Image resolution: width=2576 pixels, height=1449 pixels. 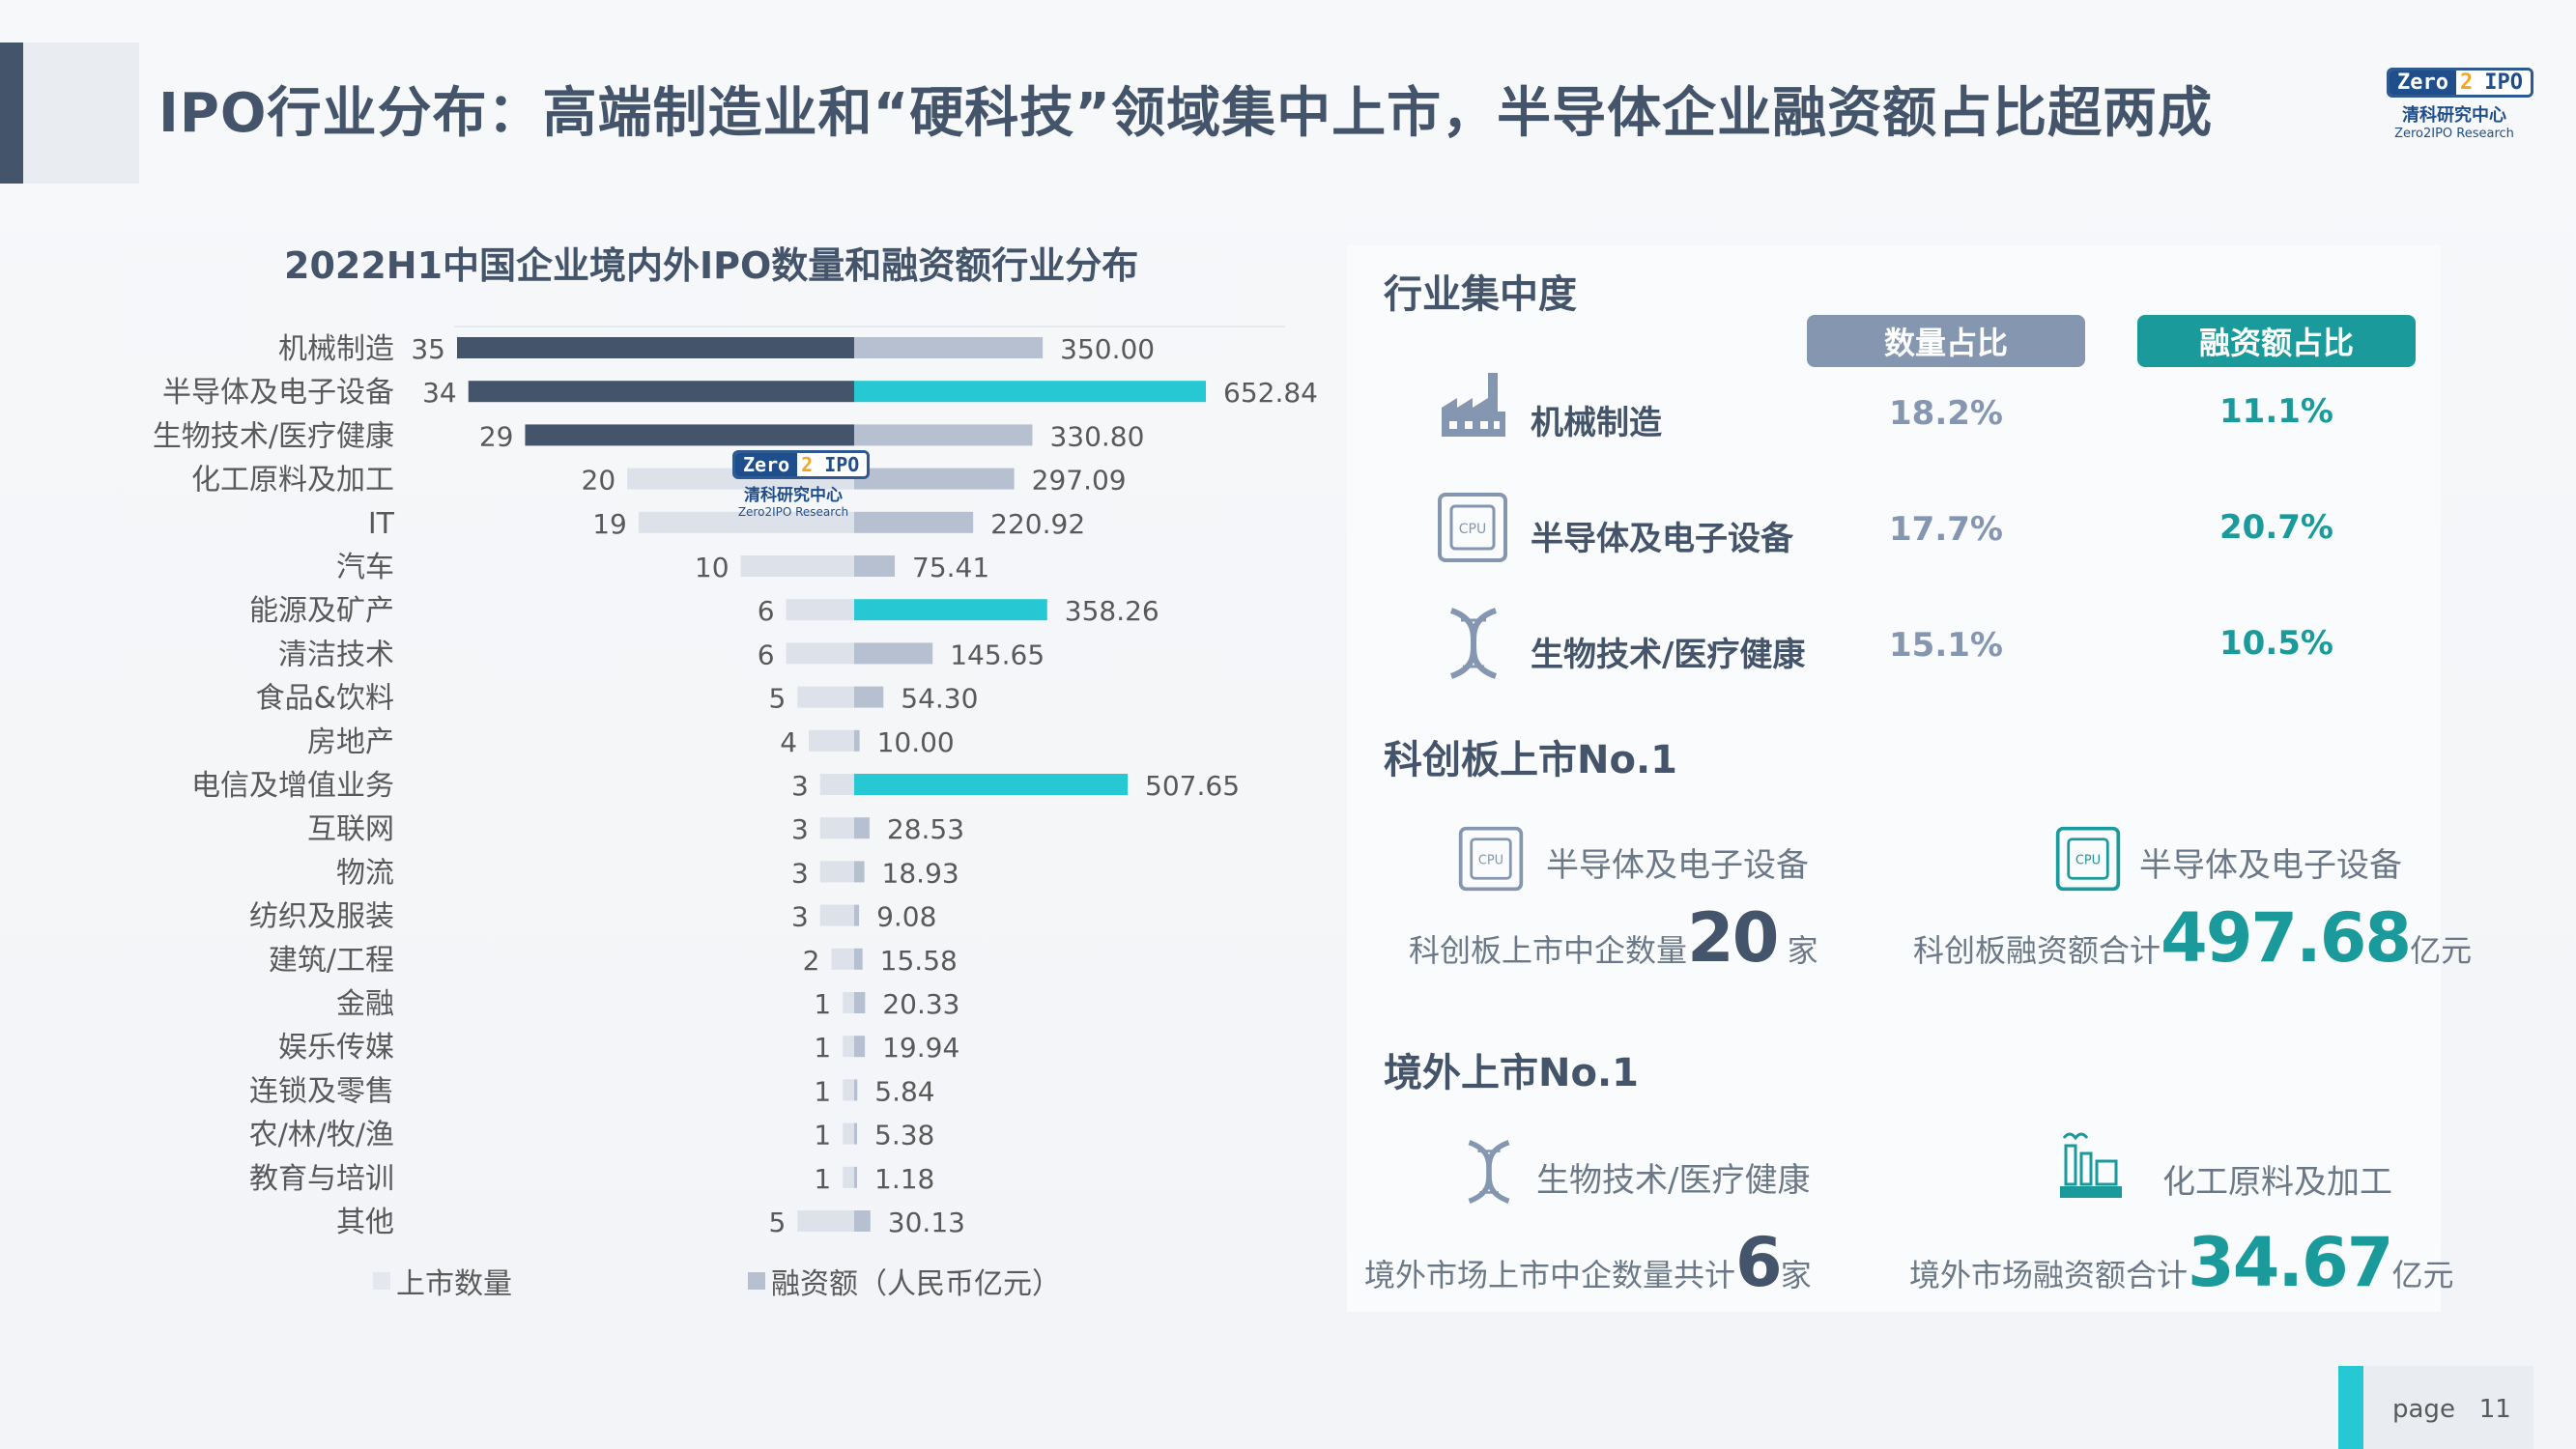 What do you see at coordinates (904, 1179) in the screenshot?
I see `amount-data-label: 1.18` at bounding box center [904, 1179].